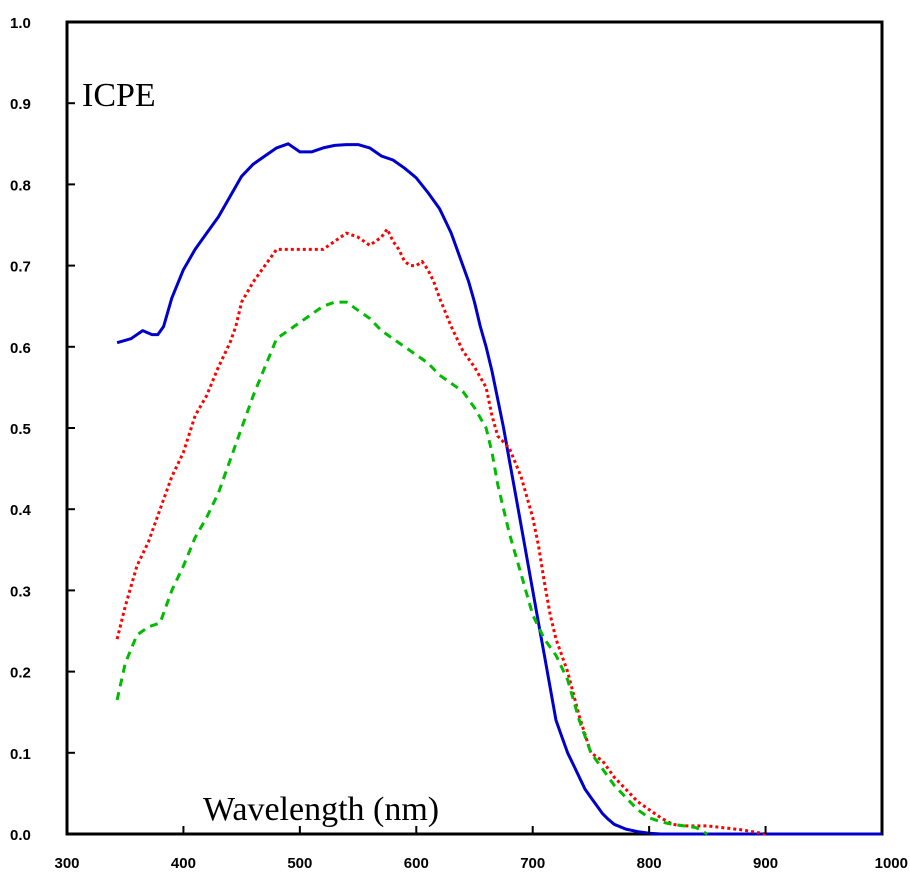 This screenshot has width=910, height=876. What do you see at coordinates (183, 863) in the screenshot?
I see `x-tick-label: 400` at bounding box center [183, 863].